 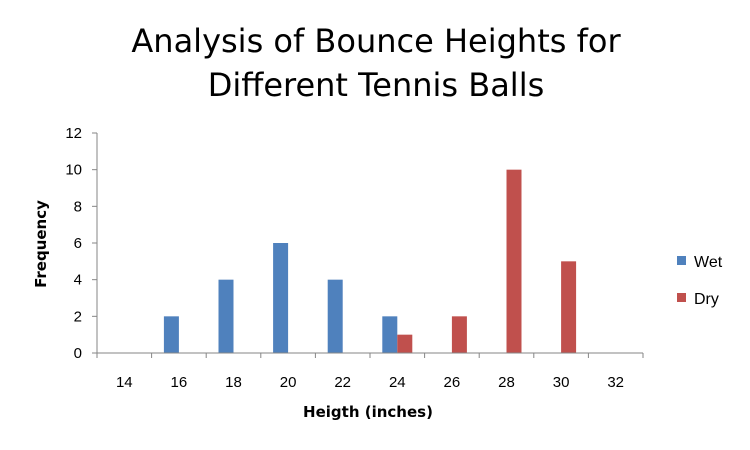 What do you see at coordinates (78, 353) in the screenshot?
I see `y-tick-label: 0` at bounding box center [78, 353].